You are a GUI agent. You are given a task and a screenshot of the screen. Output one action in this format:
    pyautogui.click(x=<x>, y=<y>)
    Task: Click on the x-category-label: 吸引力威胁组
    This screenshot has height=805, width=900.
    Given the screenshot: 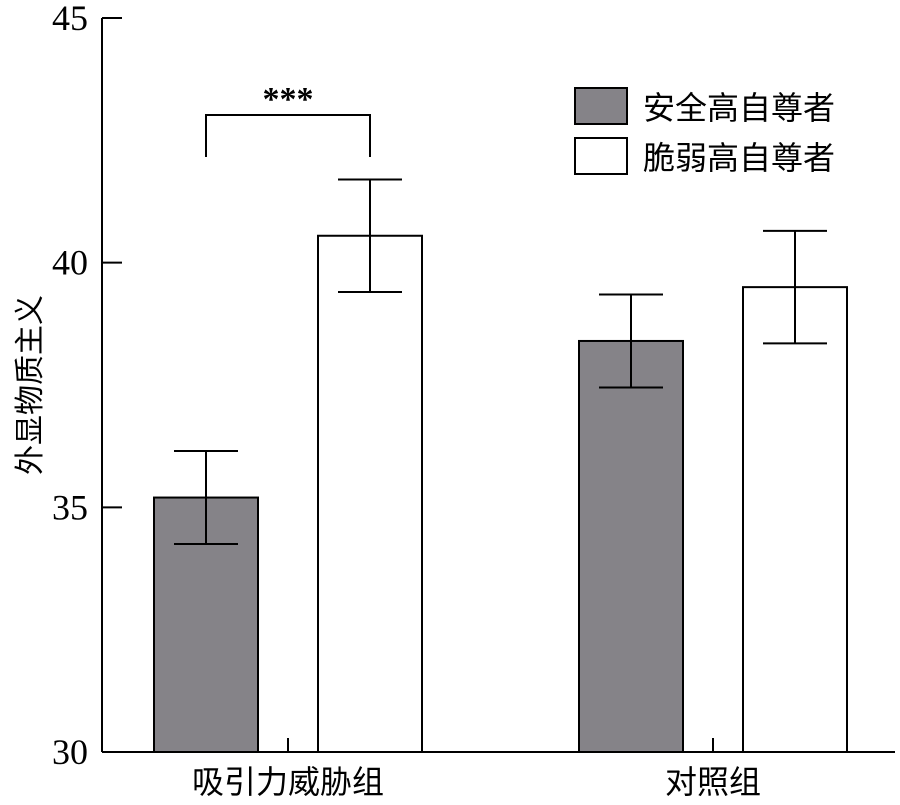 What is the action you would take?
    pyautogui.click(x=288, y=782)
    